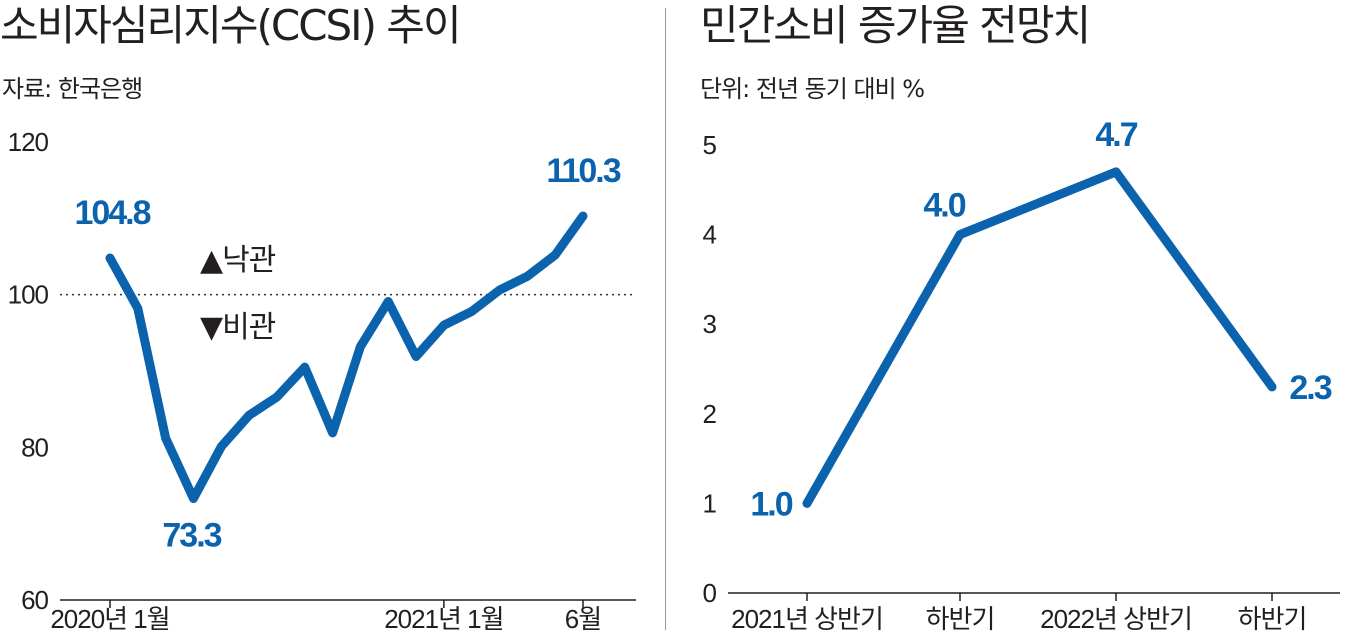 This screenshot has width=1350, height=636. I want to click on y-tick-label: 80, so click(34, 447).